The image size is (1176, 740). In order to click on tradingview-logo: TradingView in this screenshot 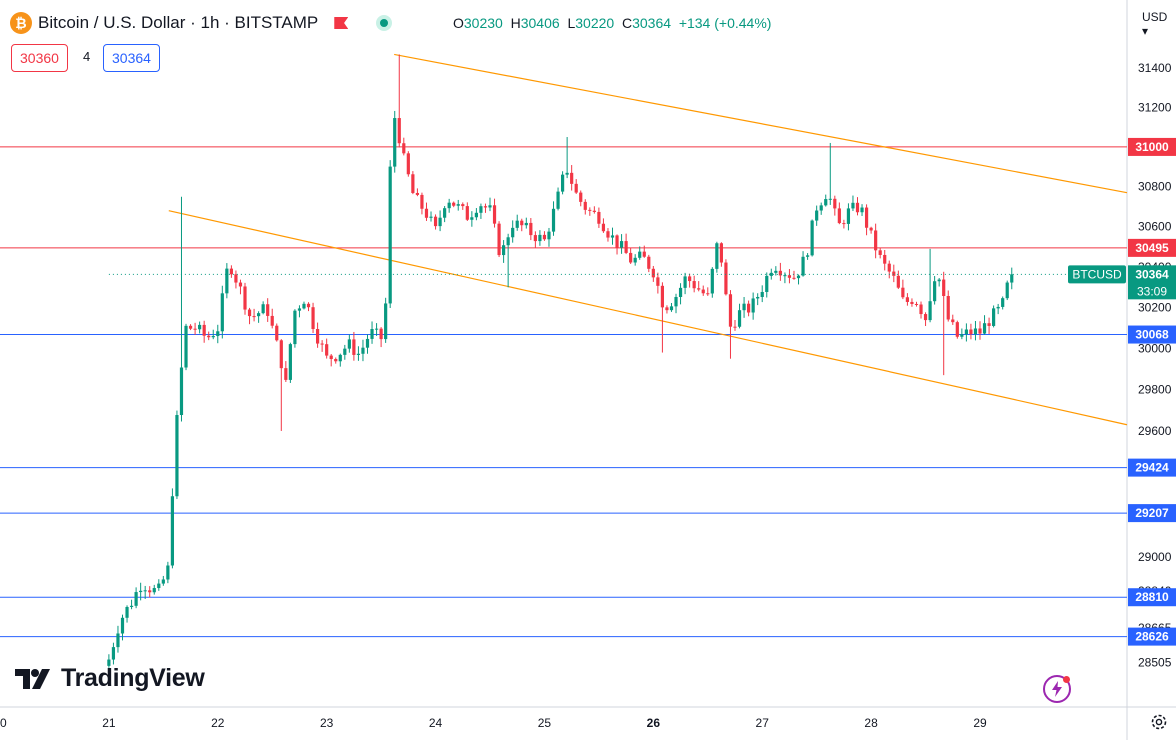, I will do `click(110, 678)`.